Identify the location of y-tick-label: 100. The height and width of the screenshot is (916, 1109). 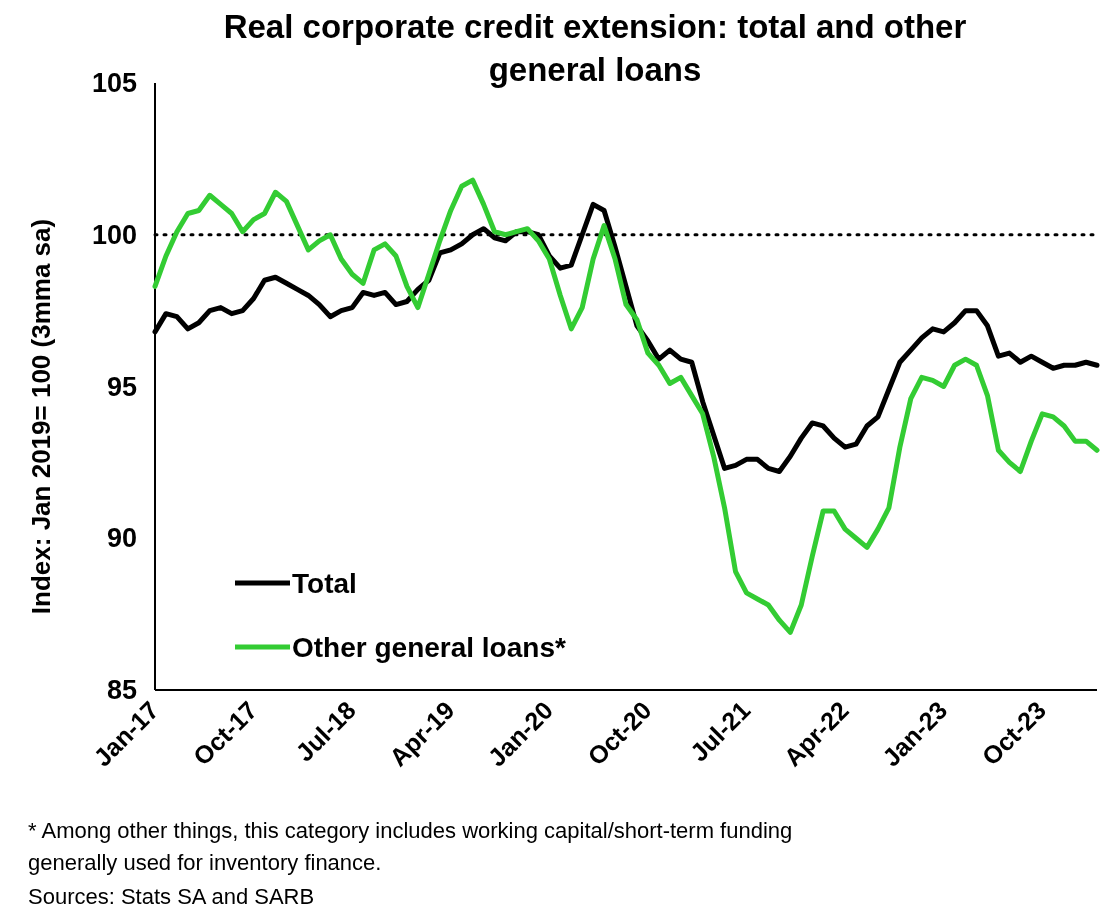
(114, 234).